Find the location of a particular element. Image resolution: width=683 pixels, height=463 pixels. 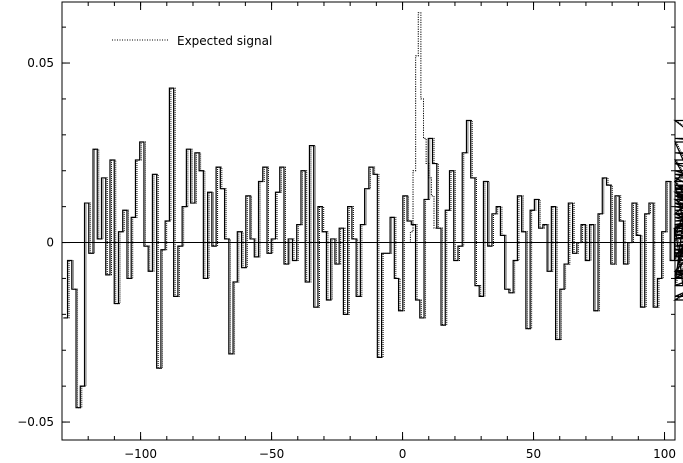

x-tick-label: 50 is located at coordinates (533, 454).